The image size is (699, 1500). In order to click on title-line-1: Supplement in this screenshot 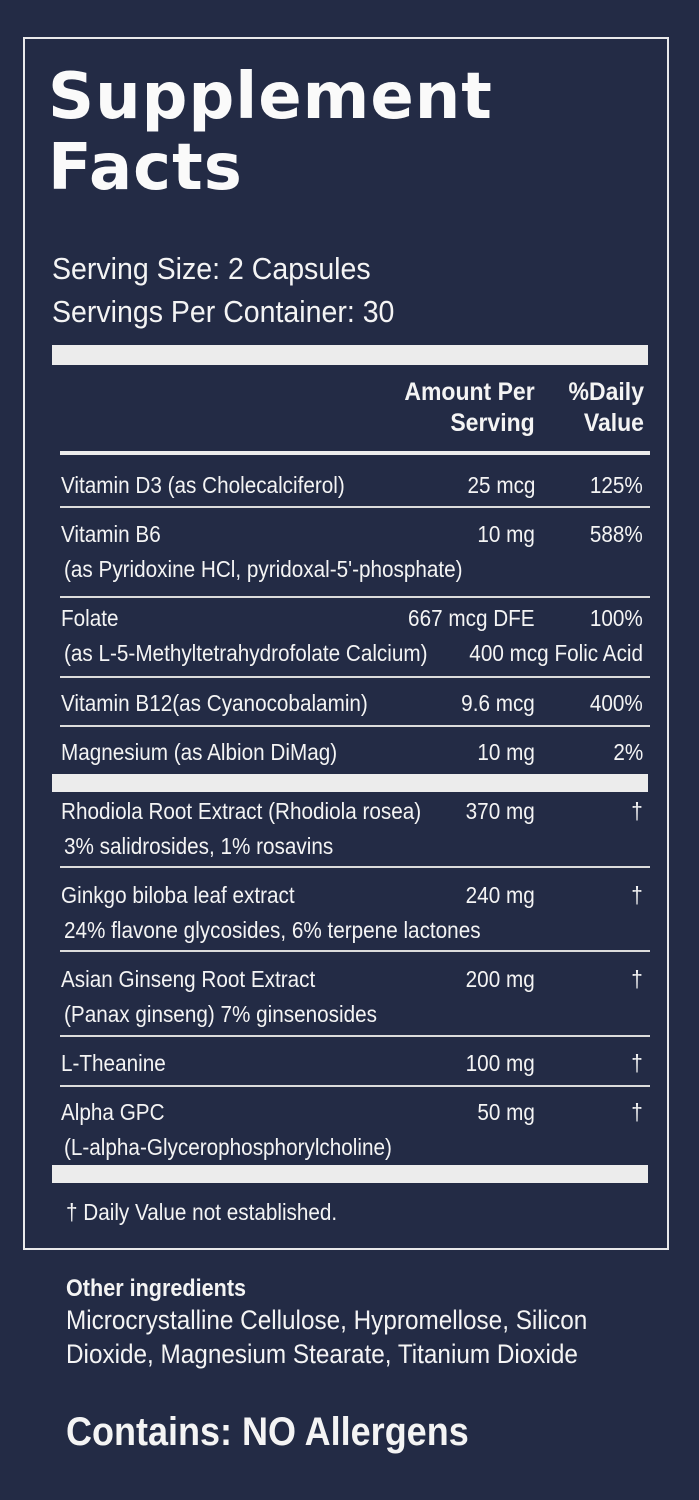, I will do `click(270, 97)`.